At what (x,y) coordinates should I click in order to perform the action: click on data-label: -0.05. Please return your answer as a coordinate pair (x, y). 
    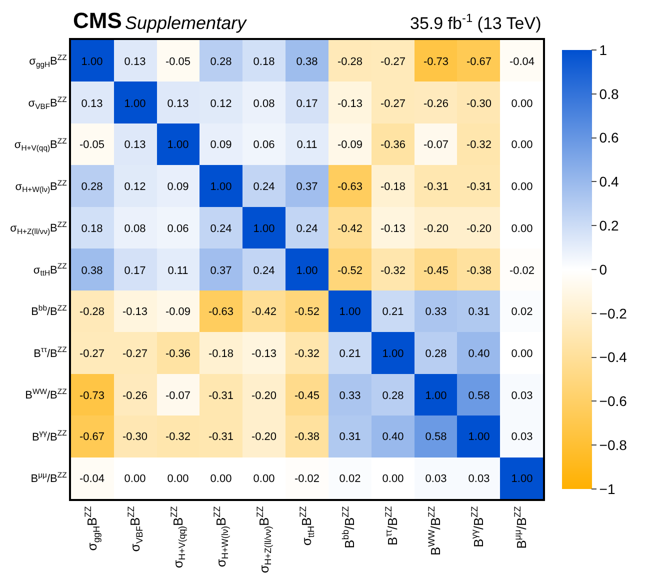
    Looking at the image, I should click on (92, 144).